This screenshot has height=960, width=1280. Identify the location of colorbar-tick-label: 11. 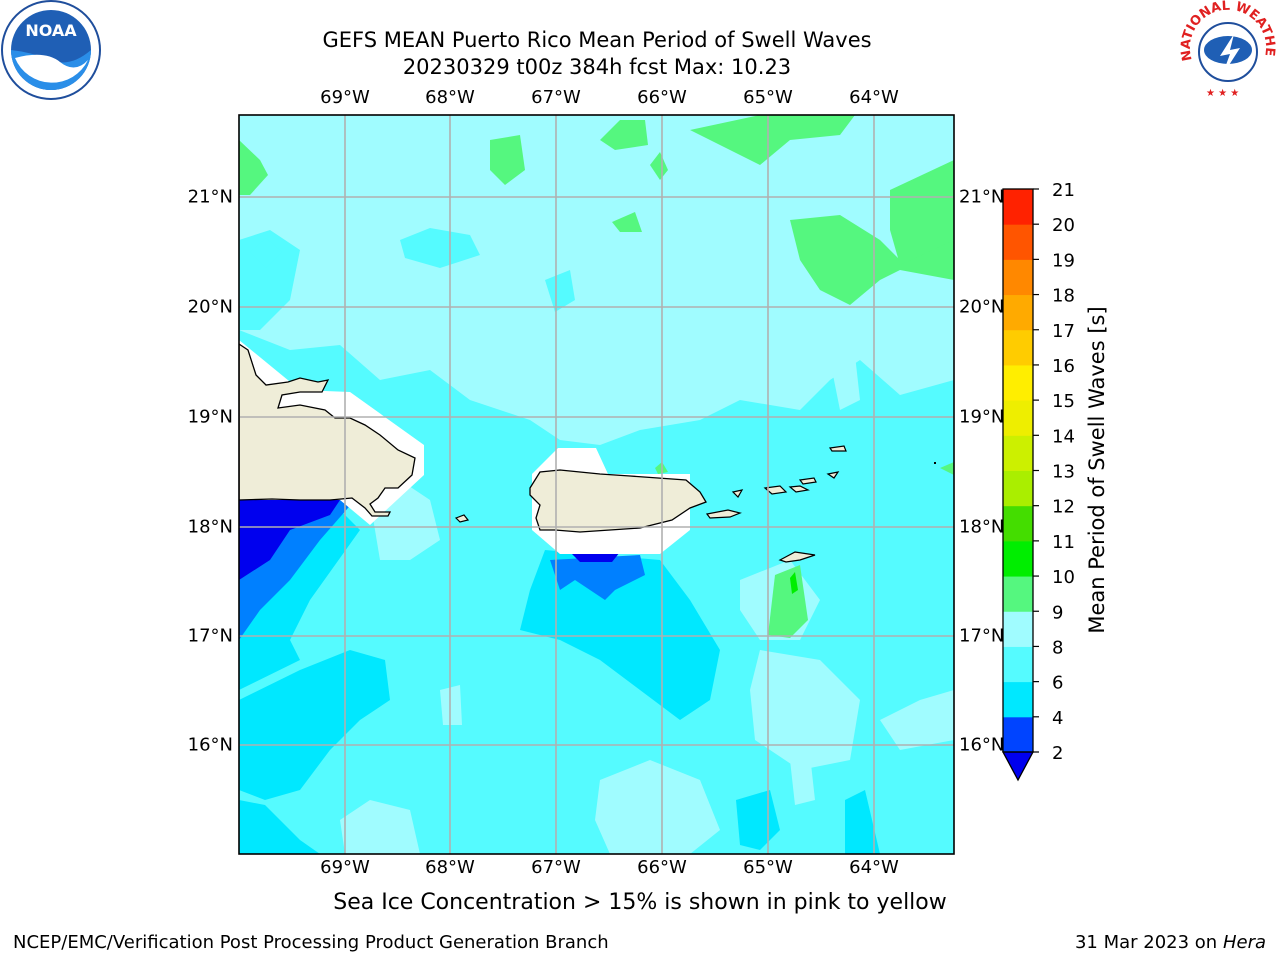
(1063, 542).